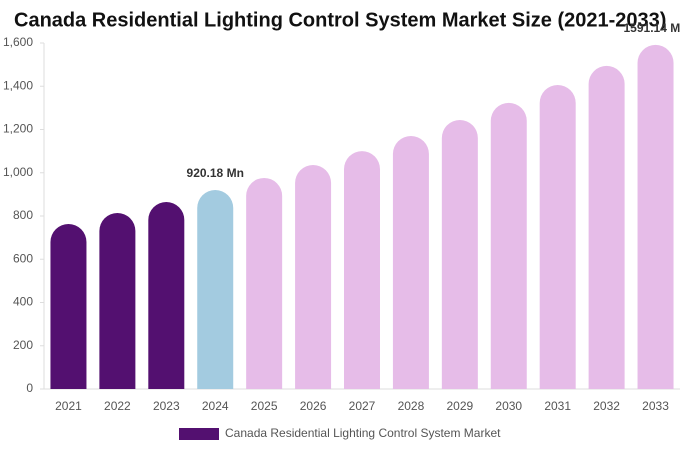  Describe the element at coordinates (29, 388) in the screenshot. I see `y-tick-label: 0` at that location.